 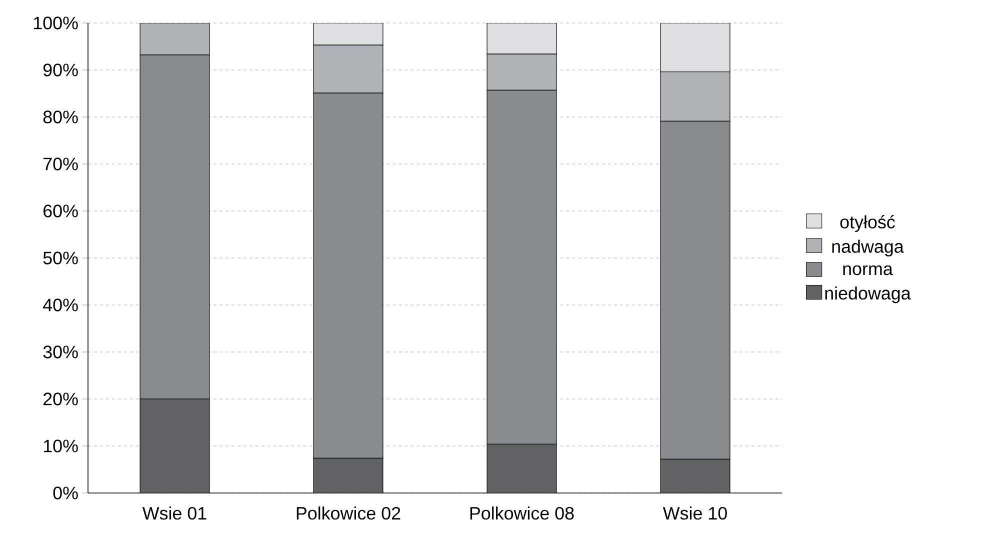 What do you see at coordinates (61, 164) in the screenshot?
I see `y-tick-label: 70%` at bounding box center [61, 164].